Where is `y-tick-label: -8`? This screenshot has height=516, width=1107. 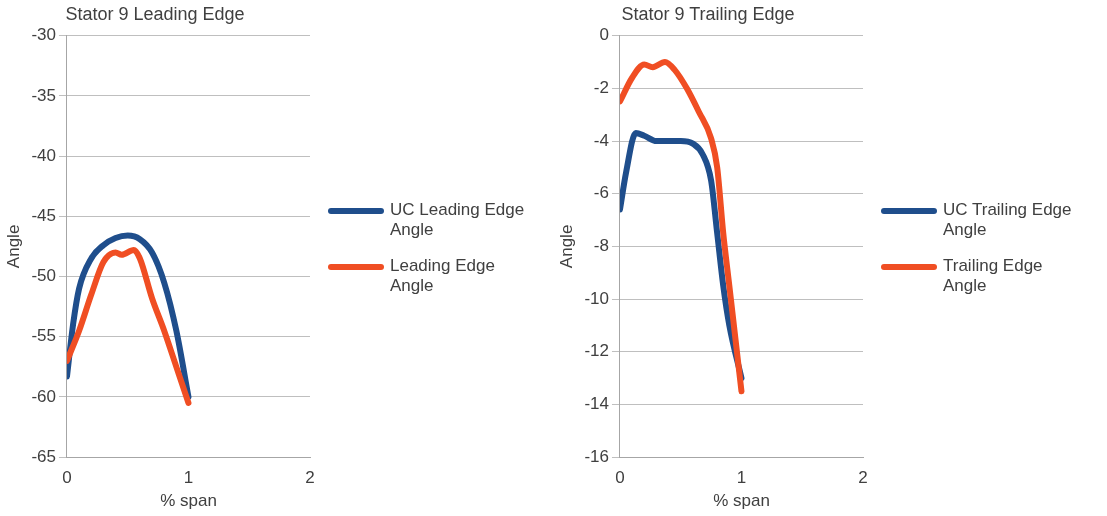
y-tick-label: -8 is located at coordinates (601, 246).